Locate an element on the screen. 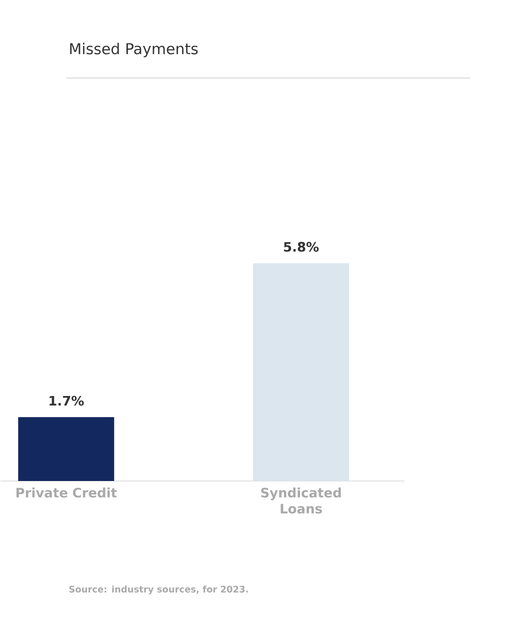 This screenshot has height=635, width=508. x-tick-label: Private Credit is located at coordinates (66, 493).